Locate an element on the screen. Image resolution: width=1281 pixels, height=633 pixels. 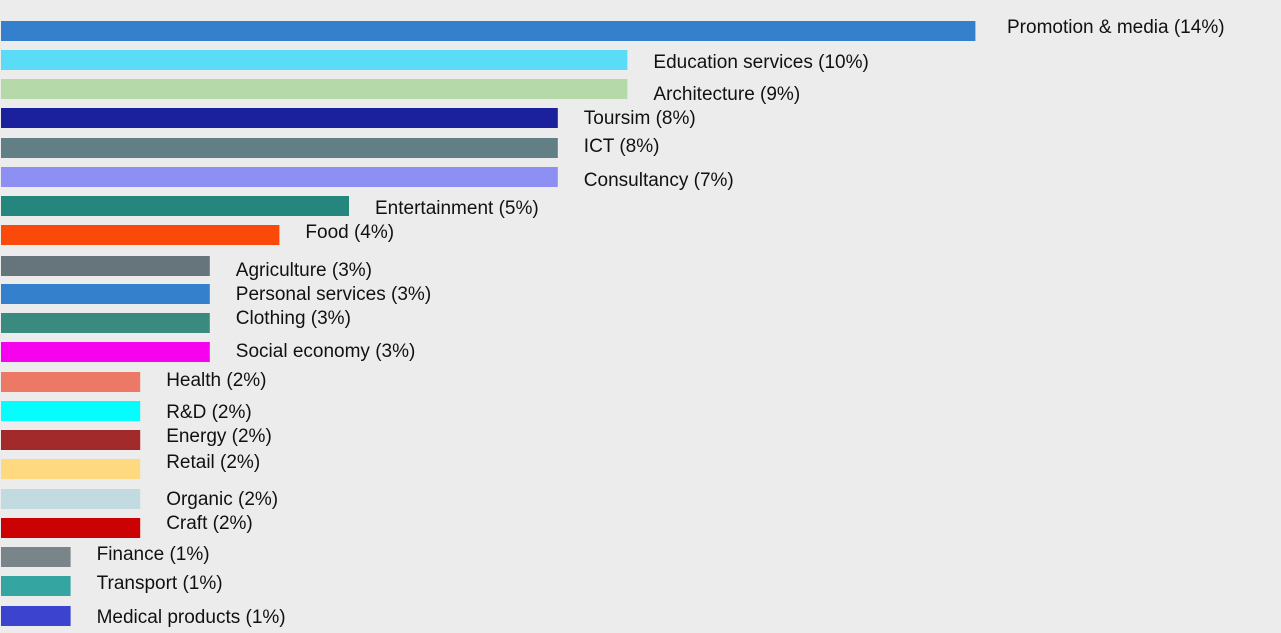
bar-label-10: Clothing (3%) is located at coordinates (293, 318).